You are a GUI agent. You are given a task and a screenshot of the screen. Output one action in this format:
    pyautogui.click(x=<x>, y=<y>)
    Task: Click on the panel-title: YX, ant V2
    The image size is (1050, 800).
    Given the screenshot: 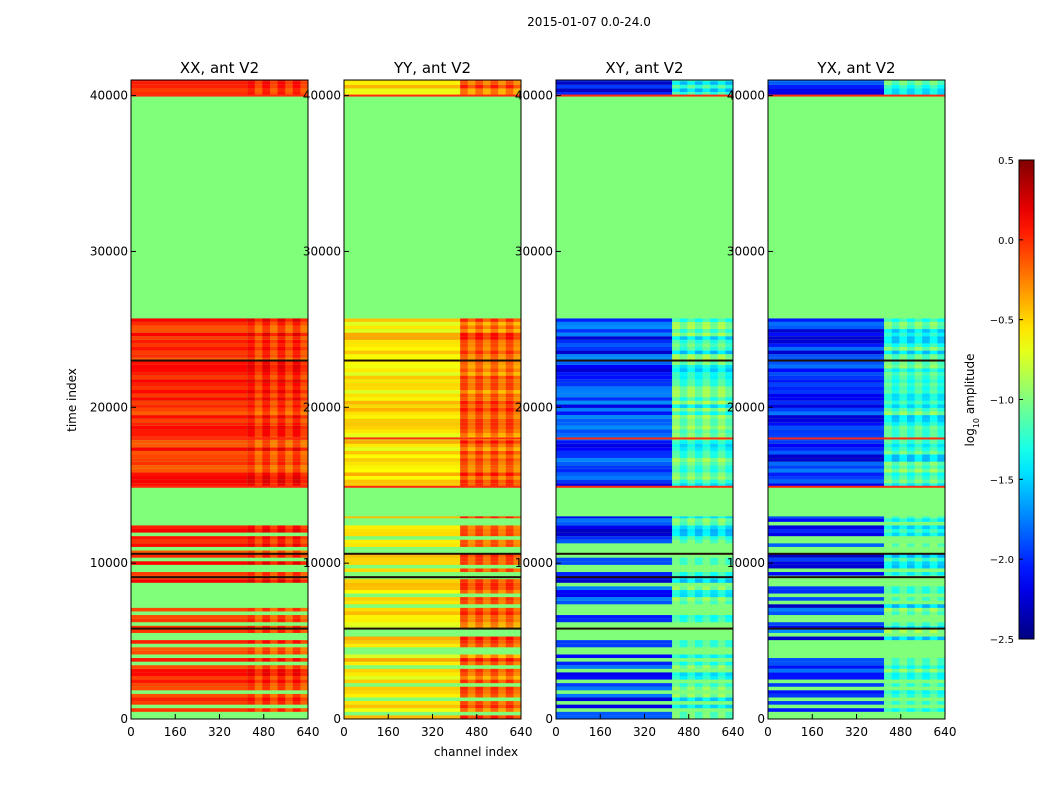 What is the action you would take?
    pyautogui.click(x=855, y=68)
    